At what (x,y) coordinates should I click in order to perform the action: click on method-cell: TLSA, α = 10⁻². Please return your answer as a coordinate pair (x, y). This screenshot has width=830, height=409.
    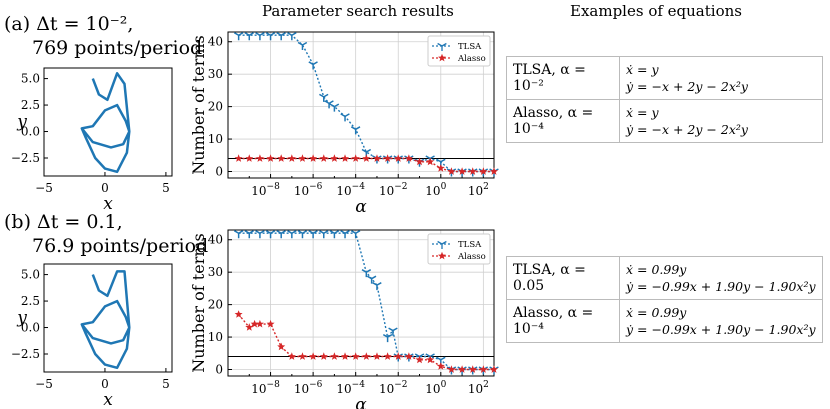
    Looking at the image, I should click on (563, 78).